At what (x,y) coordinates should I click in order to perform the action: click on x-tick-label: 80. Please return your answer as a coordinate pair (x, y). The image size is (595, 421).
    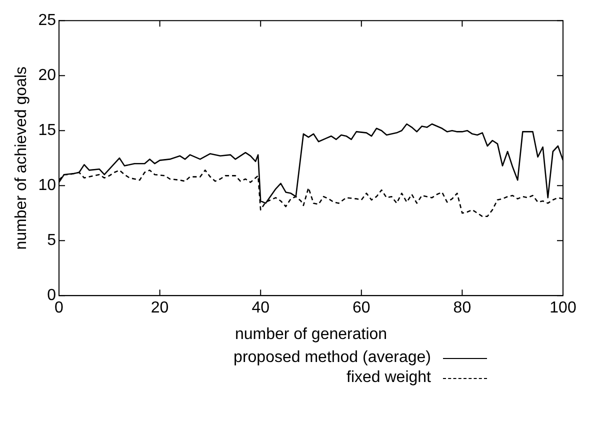
    Looking at the image, I should click on (462, 308).